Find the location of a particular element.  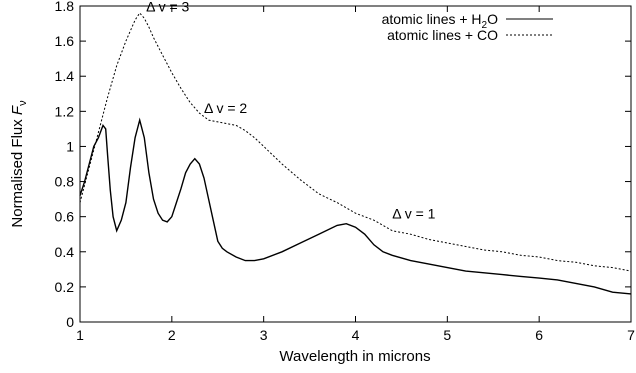

y-tick-label: 0.4 is located at coordinates (65, 252).